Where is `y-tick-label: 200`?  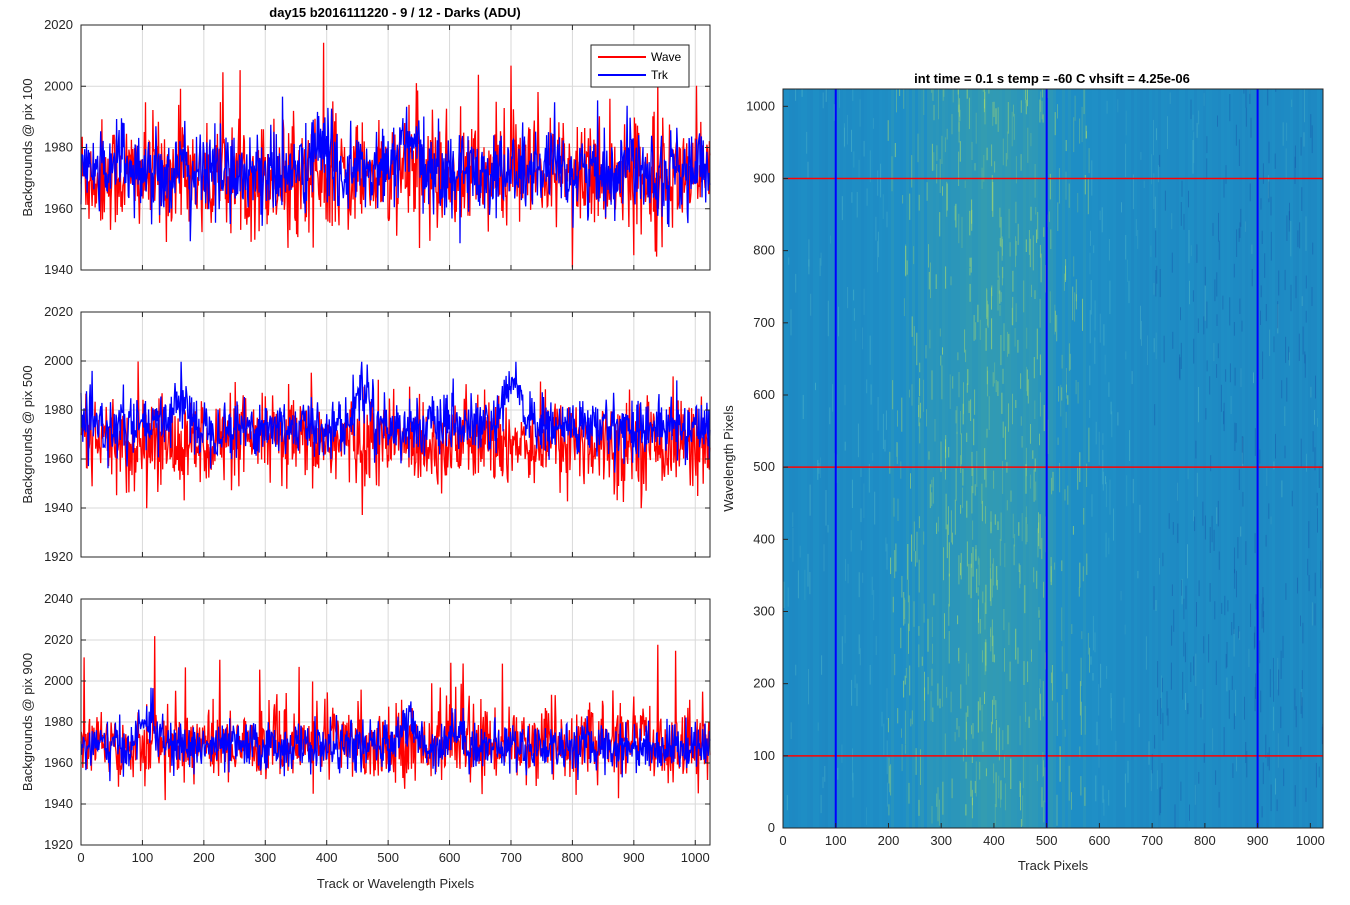
y-tick-label: 200 is located at coordinates (764, 683).